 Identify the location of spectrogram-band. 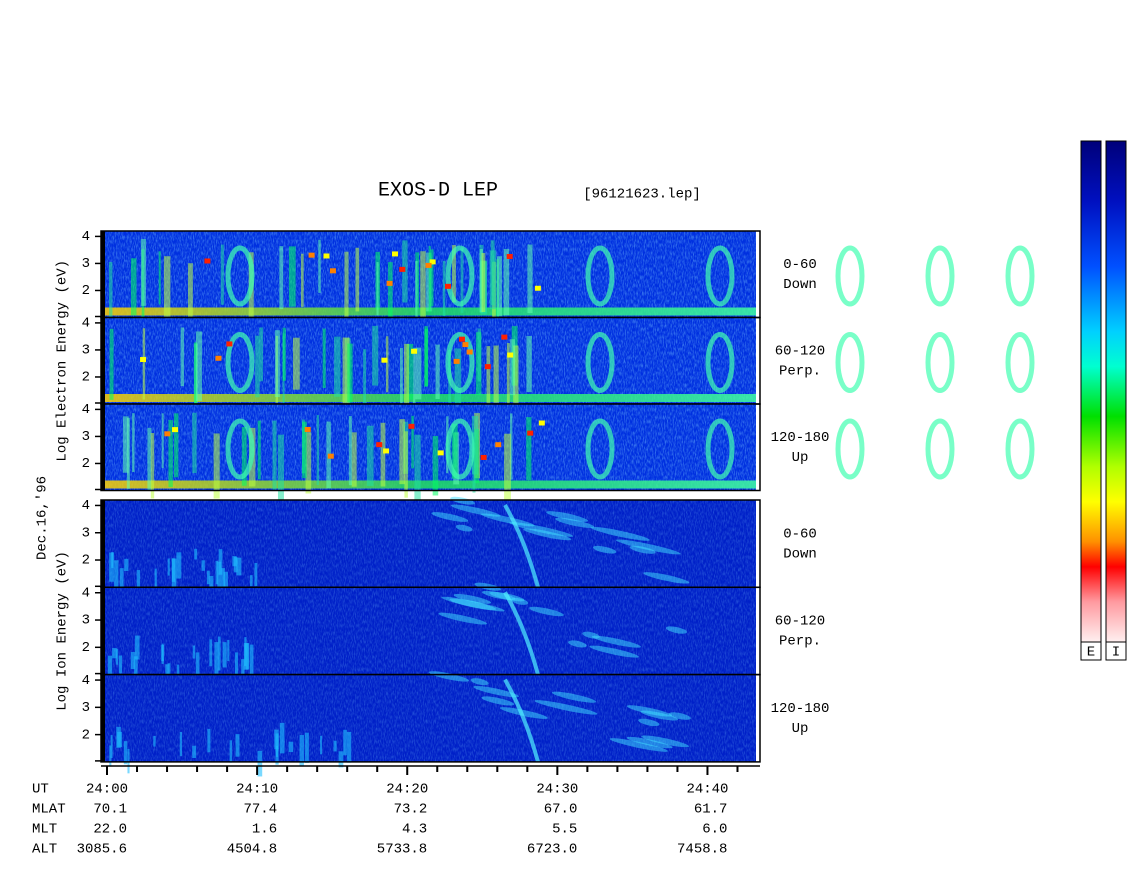
(430, 398).